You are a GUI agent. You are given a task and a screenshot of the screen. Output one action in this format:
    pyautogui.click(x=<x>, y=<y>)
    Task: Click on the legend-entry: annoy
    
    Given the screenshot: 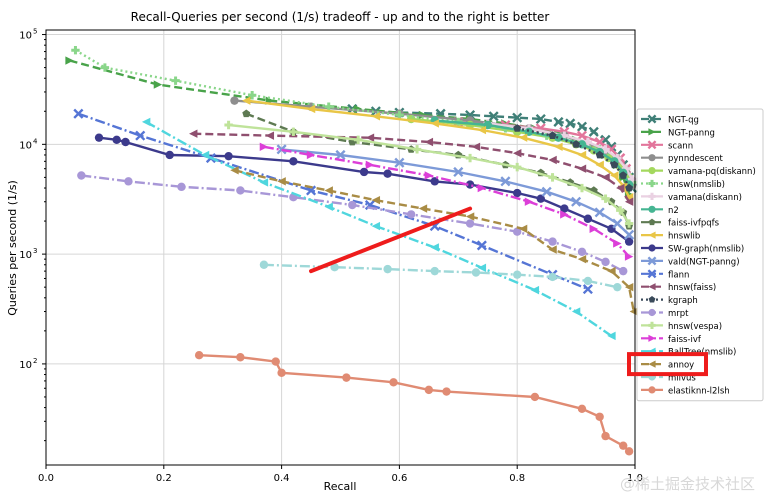 What is the action you would take?
    pyautogui.click(x=667, y=365)
    